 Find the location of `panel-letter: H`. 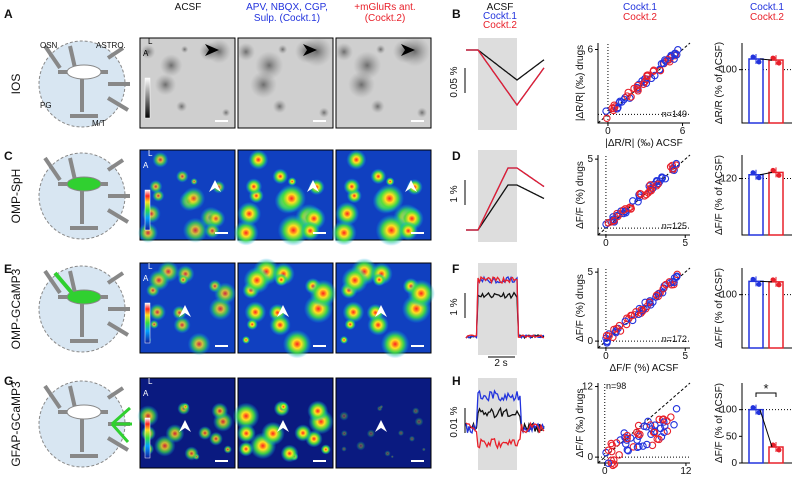

panel-letter: H is located at coordinates (456, 381).